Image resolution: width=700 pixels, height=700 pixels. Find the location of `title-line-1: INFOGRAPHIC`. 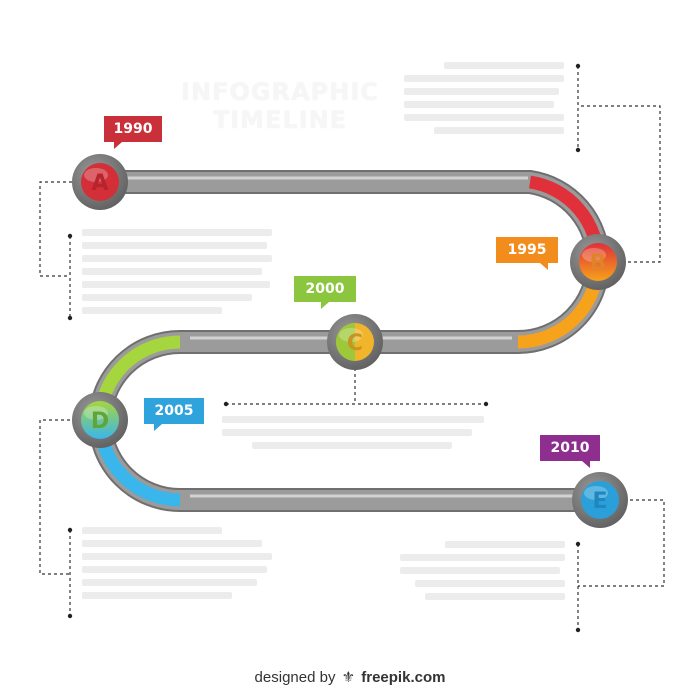

title-line-1: INFOGRAPHIC is located at coordinates (280, 92).